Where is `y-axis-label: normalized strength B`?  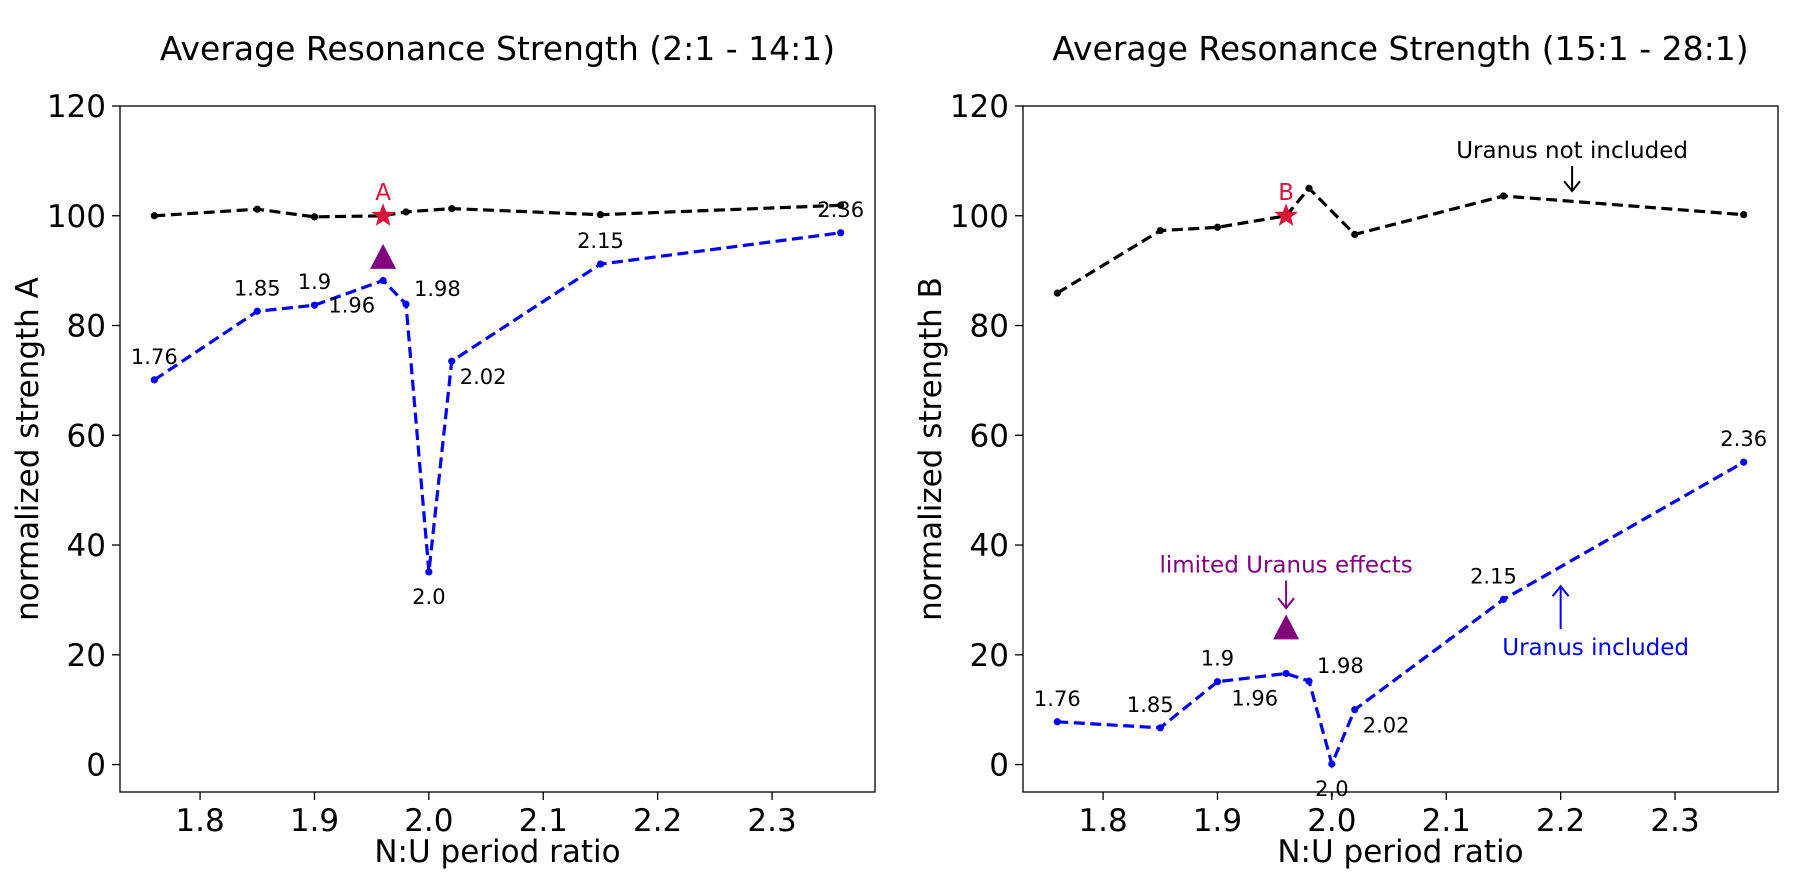
y-axis-label: normalized strength B is located at coordinates (931, 449).